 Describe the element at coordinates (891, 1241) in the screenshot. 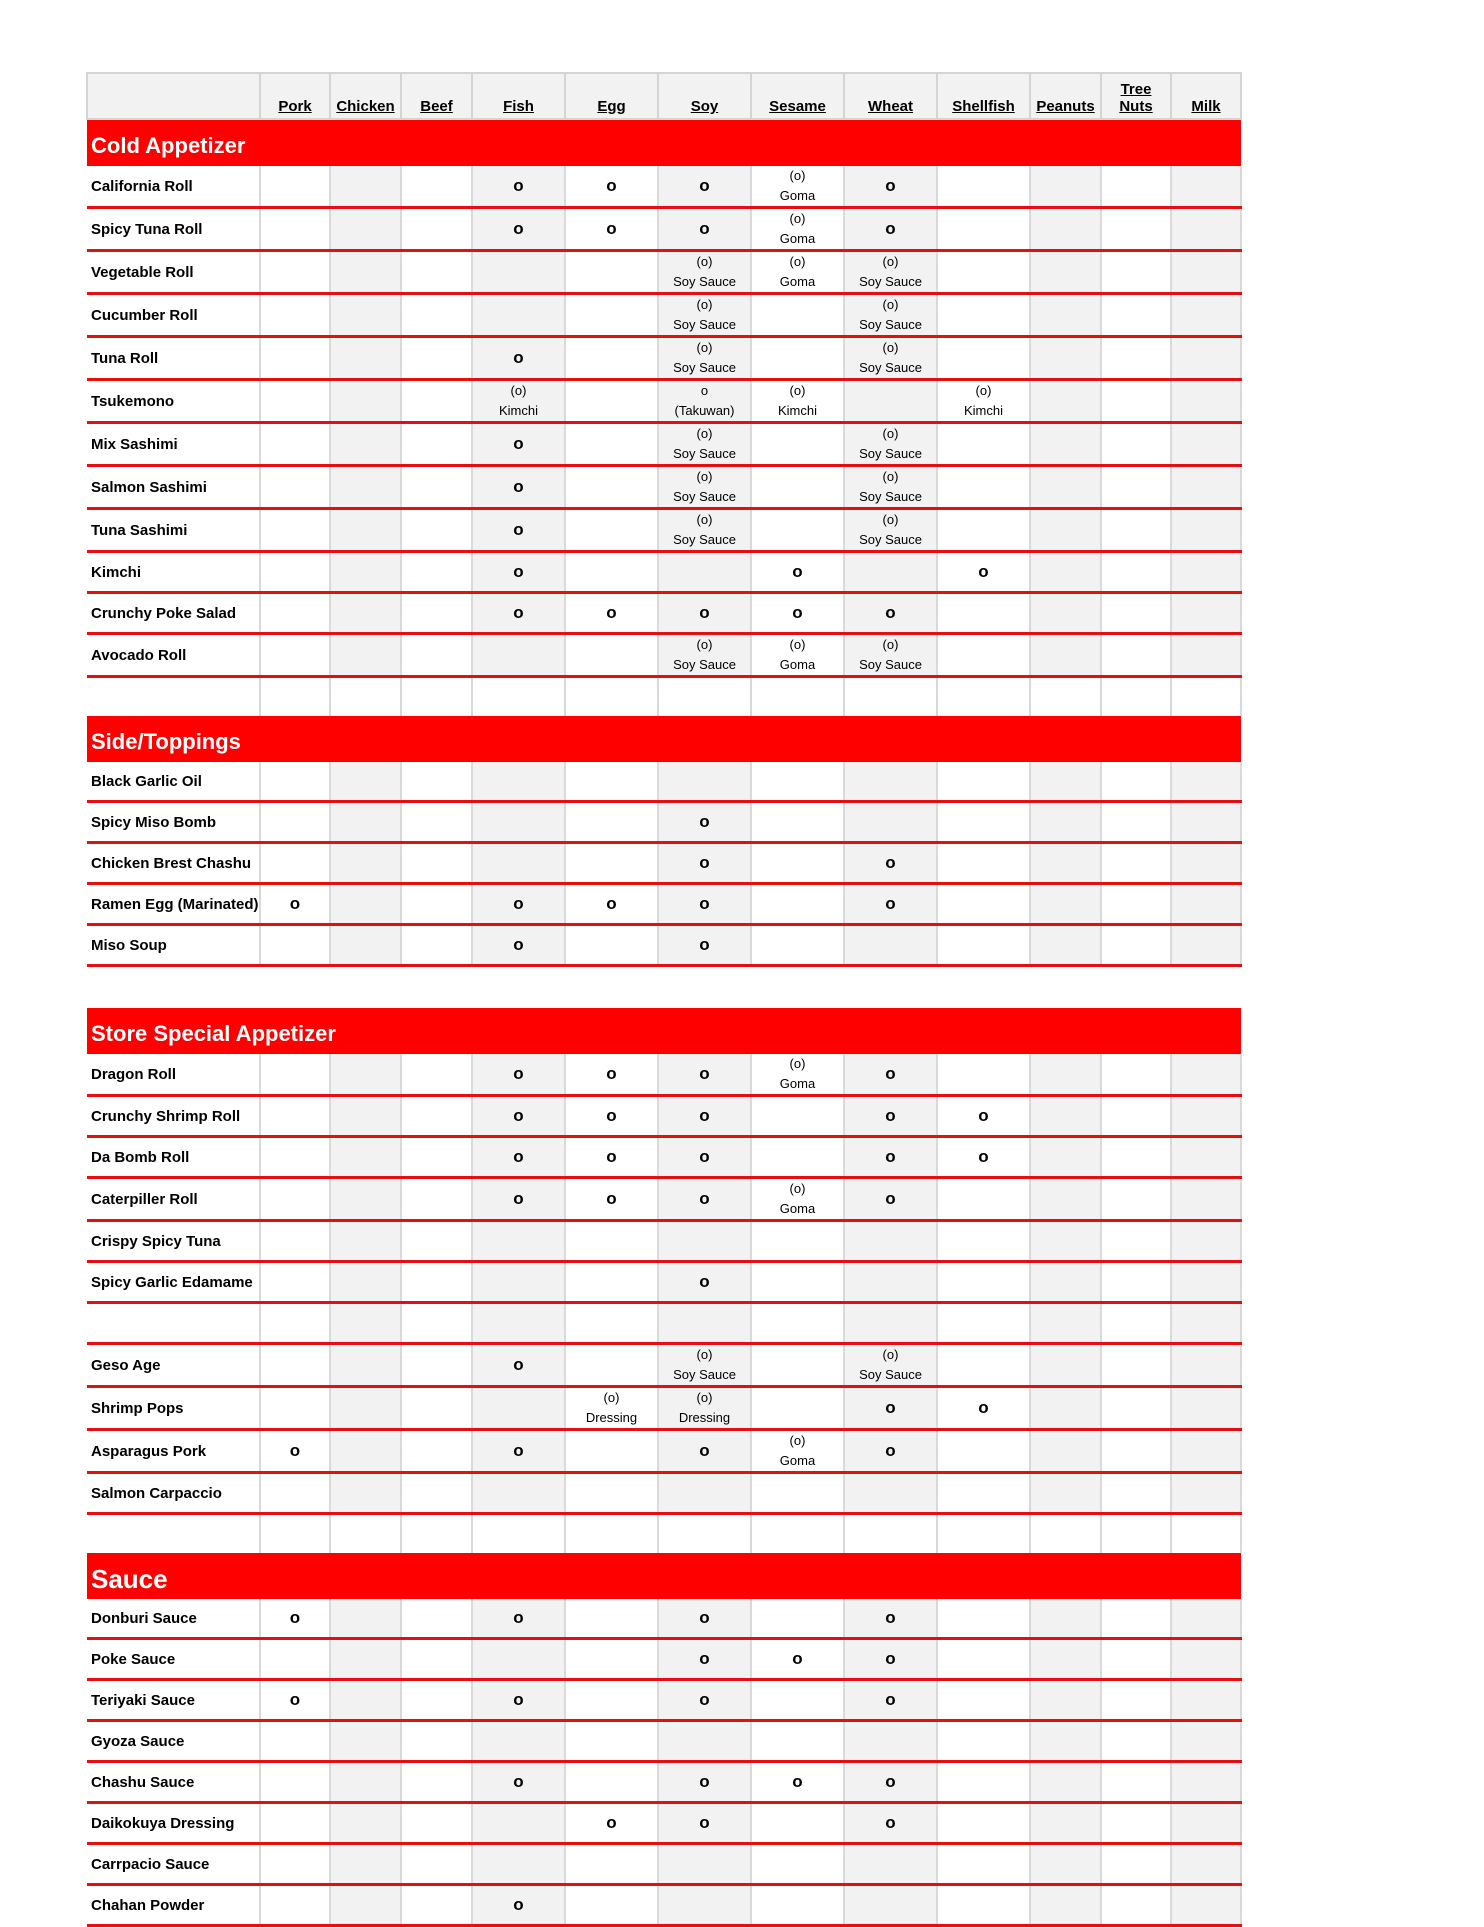

I see `allergen-cell-wheat` at that location.